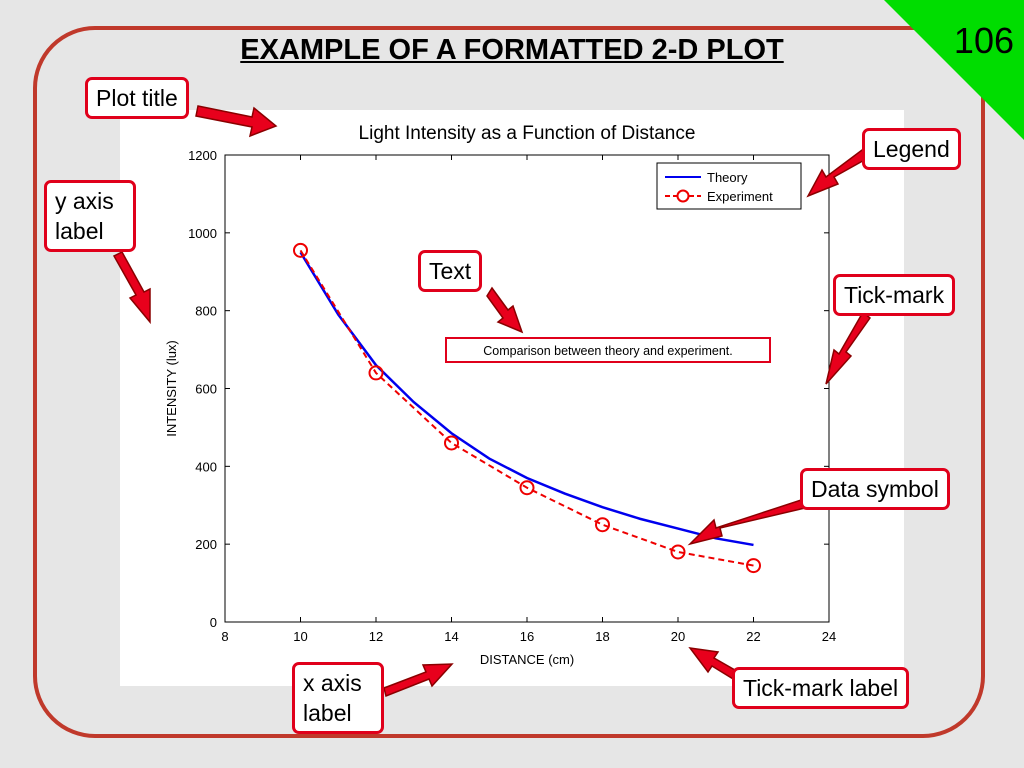 The image size is (1024, 768). Describe the element at coordinates (983, 40) in the screenshot. I see `slide-number: 106` at that location.